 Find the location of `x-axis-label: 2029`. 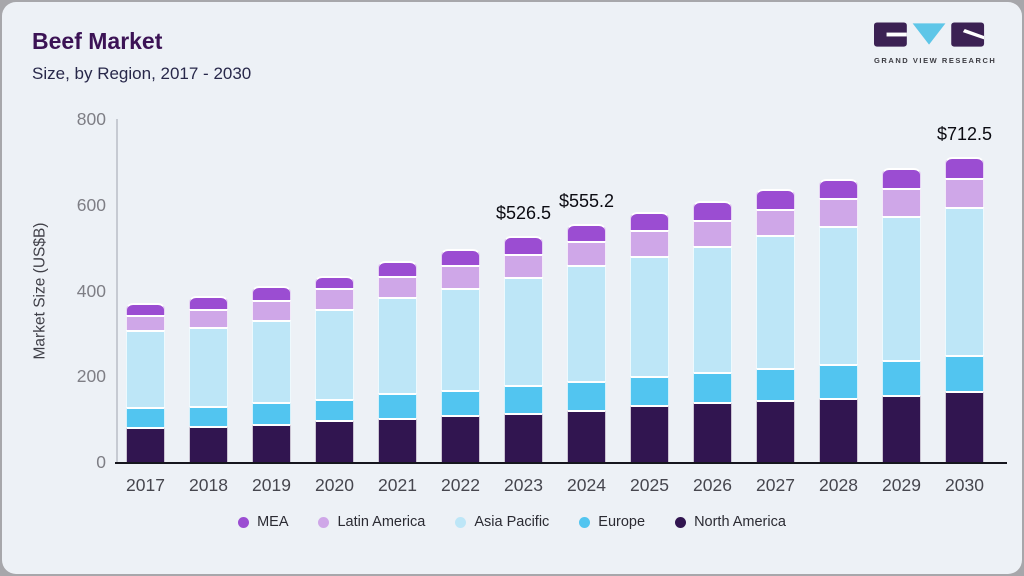

x-axis-label: 2029 is located at coordinates (901, 485).